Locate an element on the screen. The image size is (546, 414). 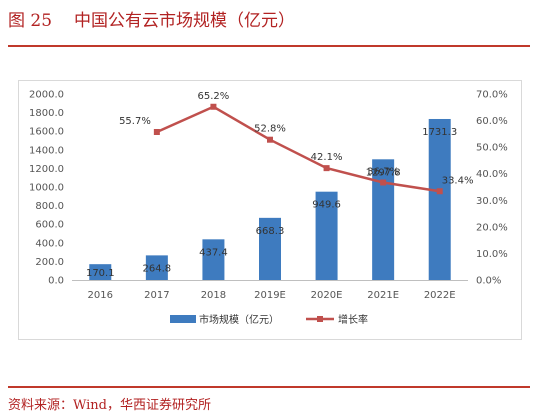
figure-title: 图 25 中国公有云市场规模（亿元） is located at coordinates (151, 18).